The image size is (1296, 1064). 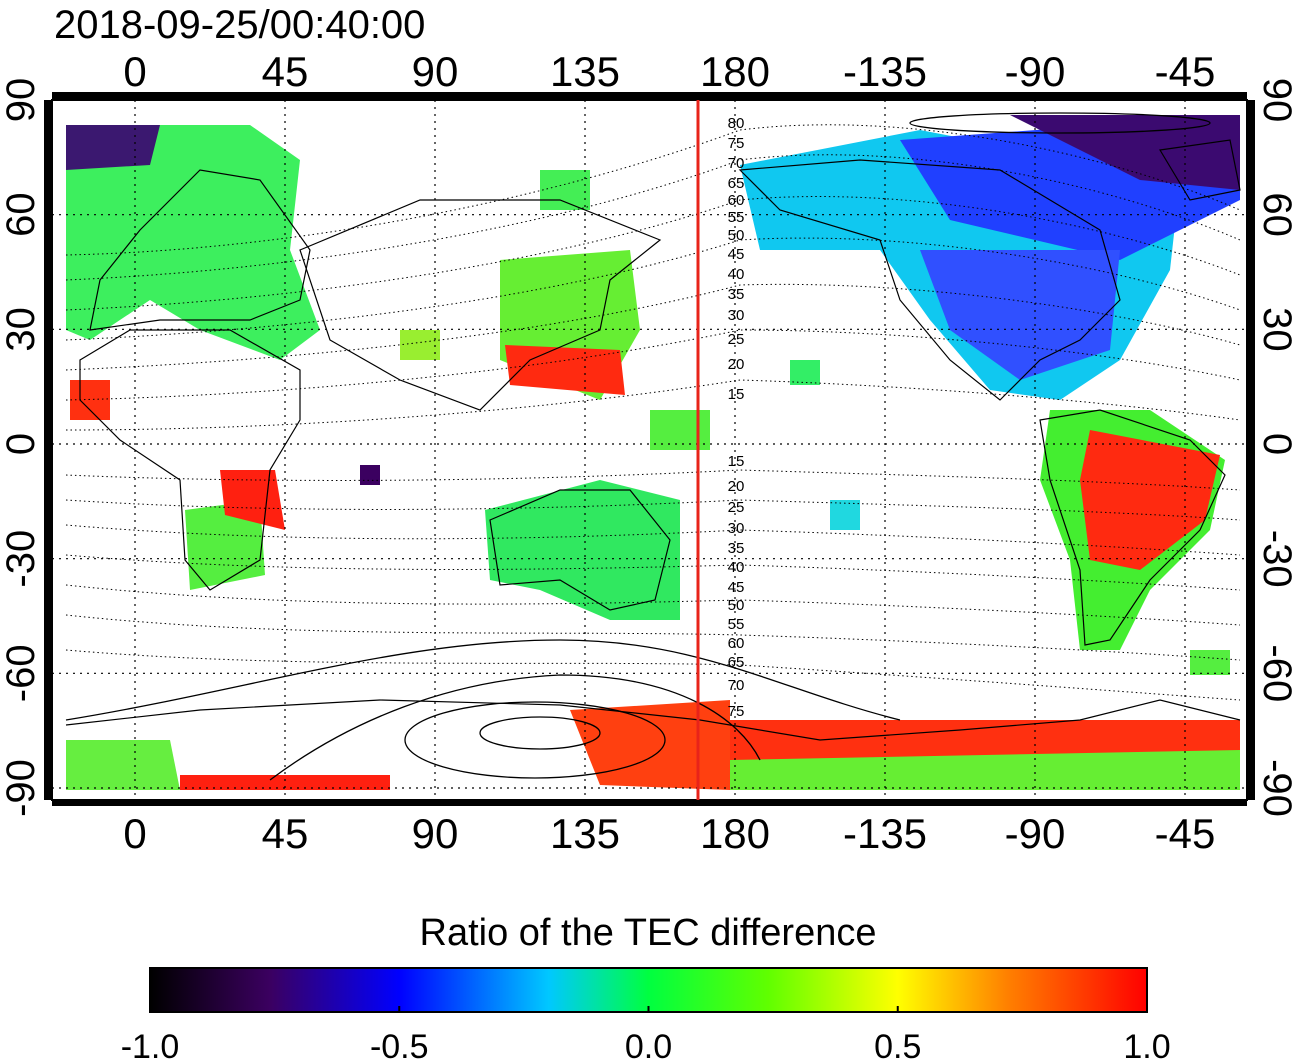 What do you see at coordinates (190, 460) in the screenshot?
I see `coastline-africa` at bounding box center [190, 460].